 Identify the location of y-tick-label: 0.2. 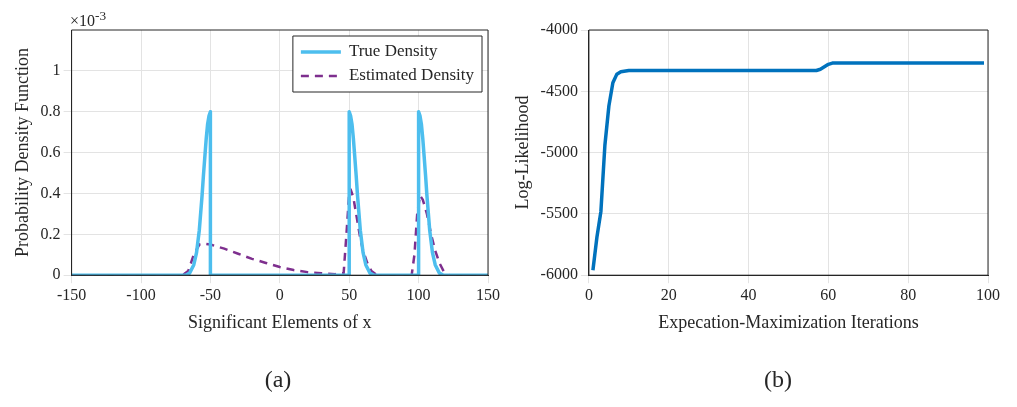
(50, 233).